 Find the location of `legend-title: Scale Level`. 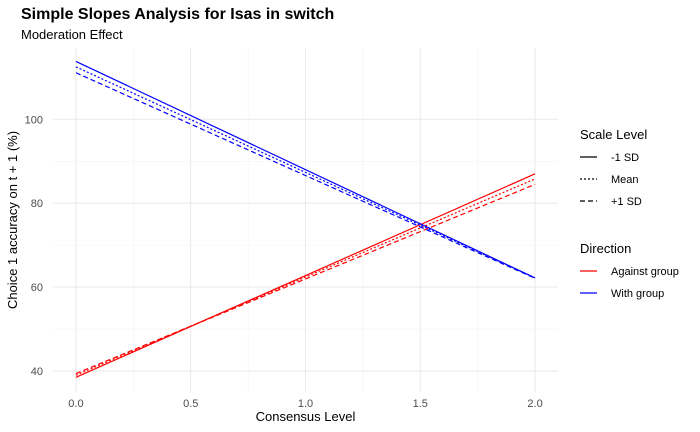

legend-title: Scale Level is located at coordinates (613, 134).